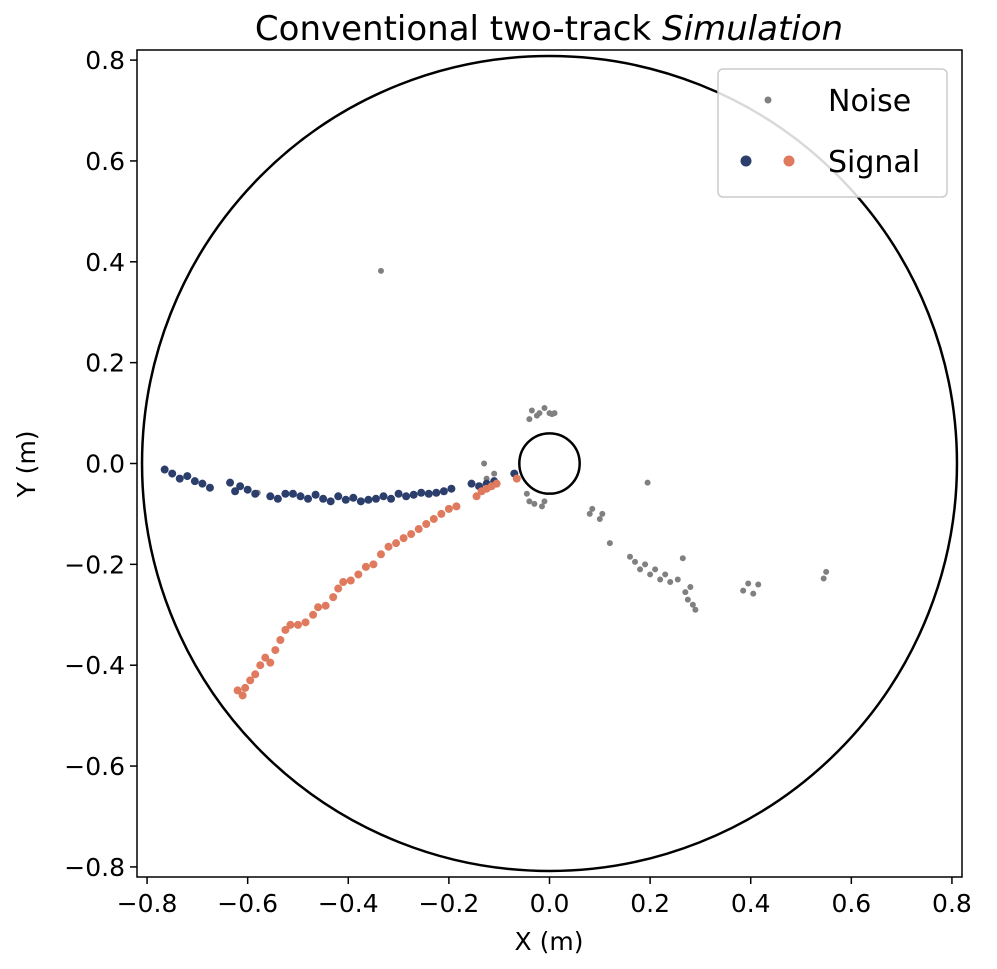  Describe the element at coordinates (147, 903) in the screenshot. I see `x-tick-label: −0.8` at that location.